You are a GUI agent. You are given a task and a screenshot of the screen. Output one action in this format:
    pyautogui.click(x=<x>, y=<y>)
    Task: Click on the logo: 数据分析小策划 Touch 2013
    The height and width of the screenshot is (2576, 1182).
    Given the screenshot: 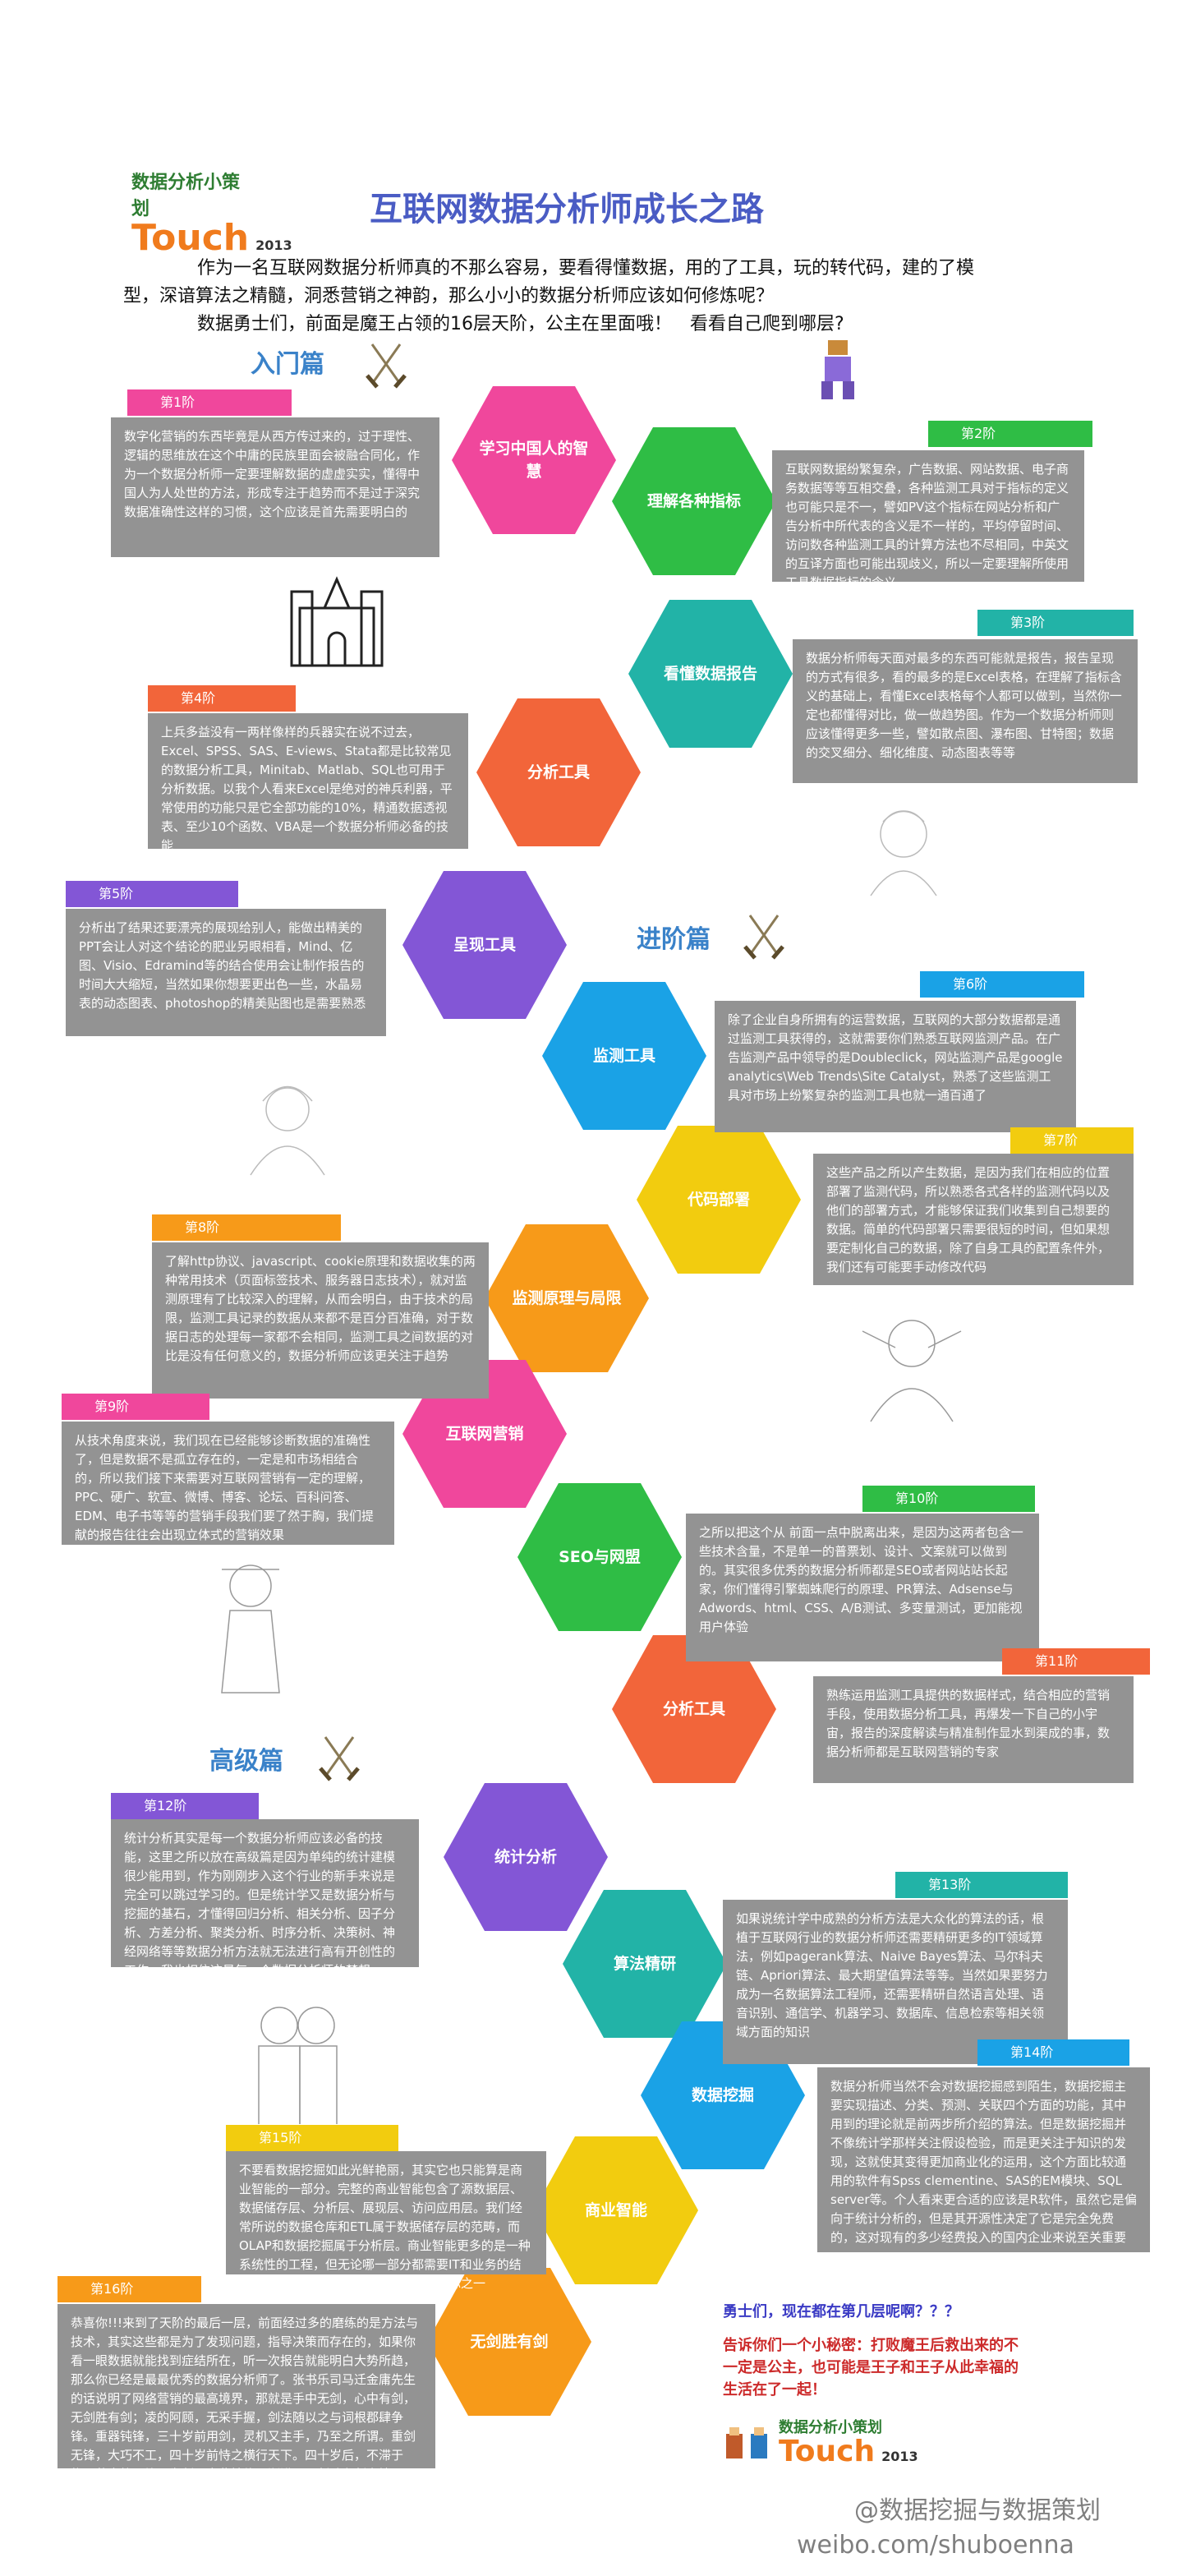 What is the action you would take?
    pyautogui.click(x=211, y=213)
    